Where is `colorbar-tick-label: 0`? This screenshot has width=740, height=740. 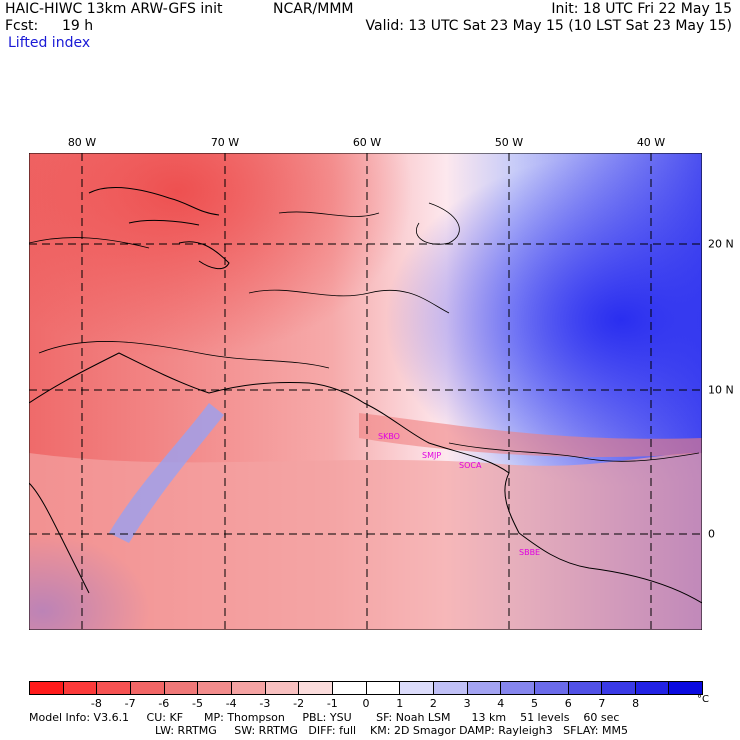
colorbar-tick-label: 0 is located at coordinates (366, 703).